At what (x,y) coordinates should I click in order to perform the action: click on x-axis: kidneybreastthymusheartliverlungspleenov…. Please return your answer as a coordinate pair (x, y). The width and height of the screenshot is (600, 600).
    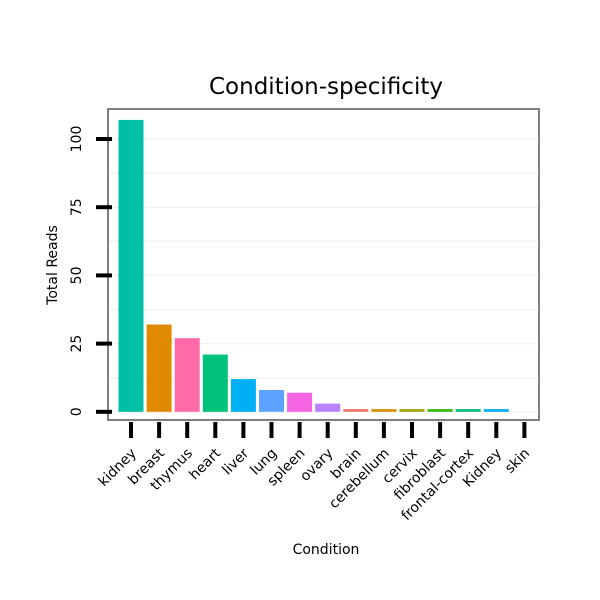
    Looking at the image, I should click on (314, 473).